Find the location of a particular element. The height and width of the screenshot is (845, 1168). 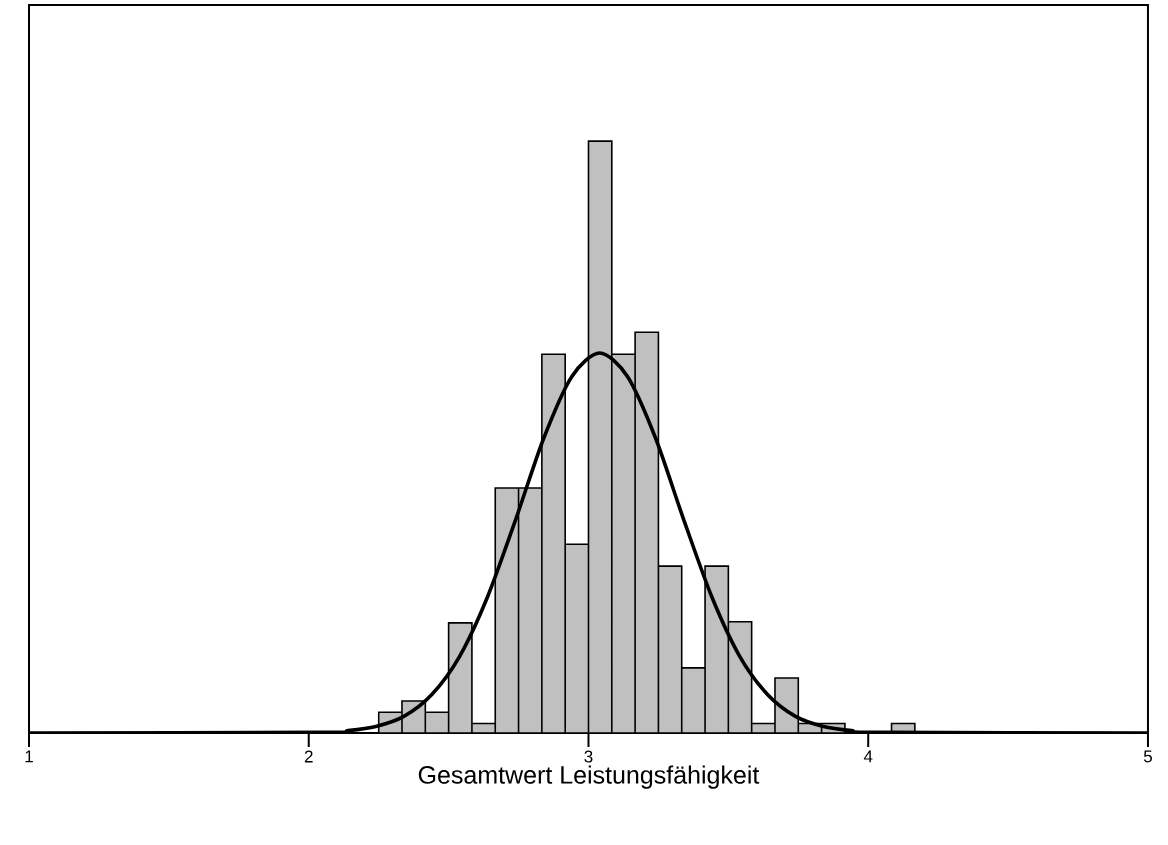

x-tick-label: 1 is located at coordinates (29, 756).